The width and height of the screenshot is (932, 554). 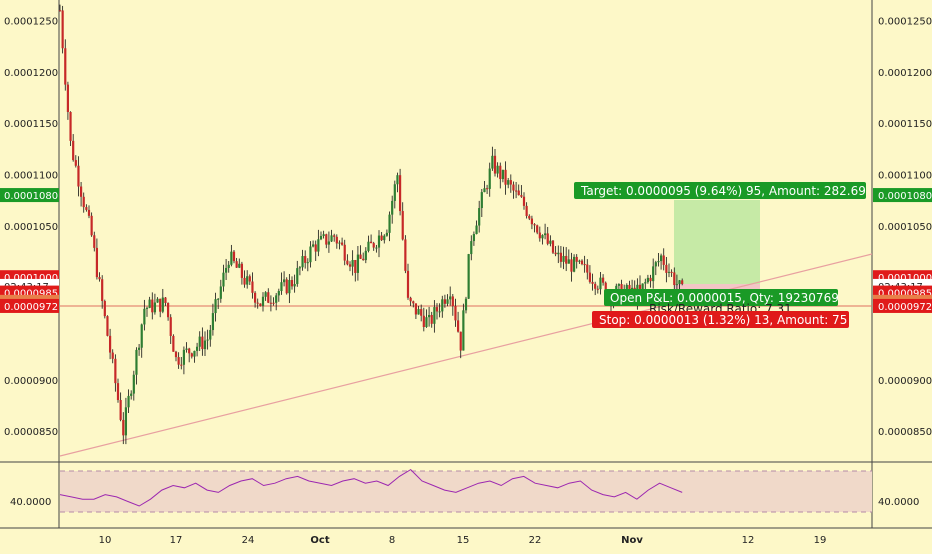 I want to click on price-badge-label-right: 0.0000972, so click(x=905, y=307).